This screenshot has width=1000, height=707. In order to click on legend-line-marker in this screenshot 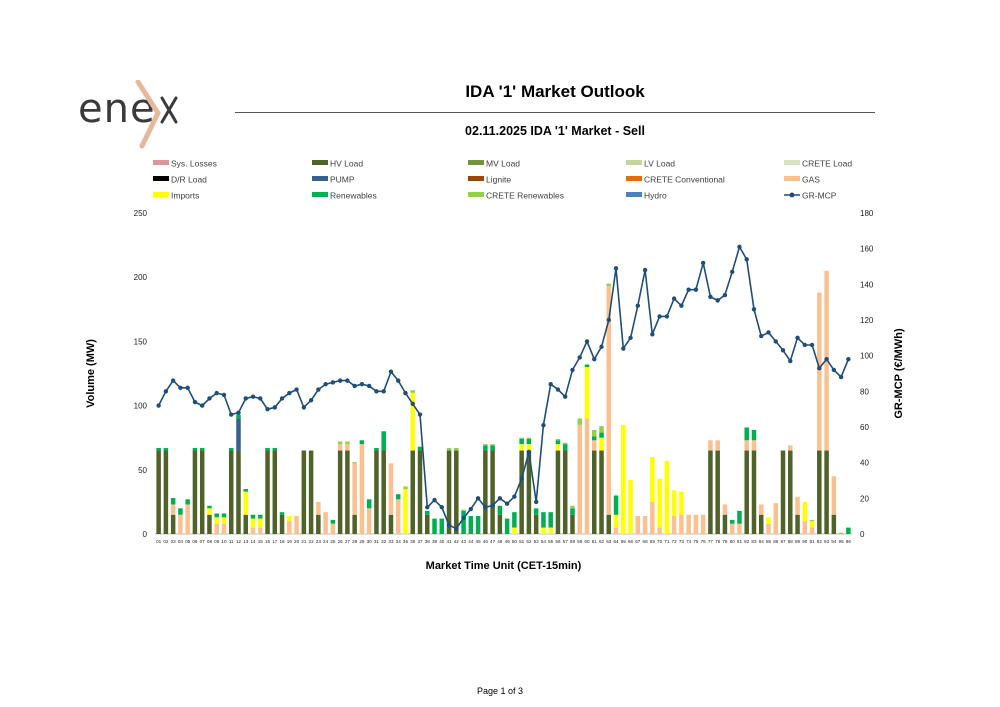, I will do `click(792, 195)`.